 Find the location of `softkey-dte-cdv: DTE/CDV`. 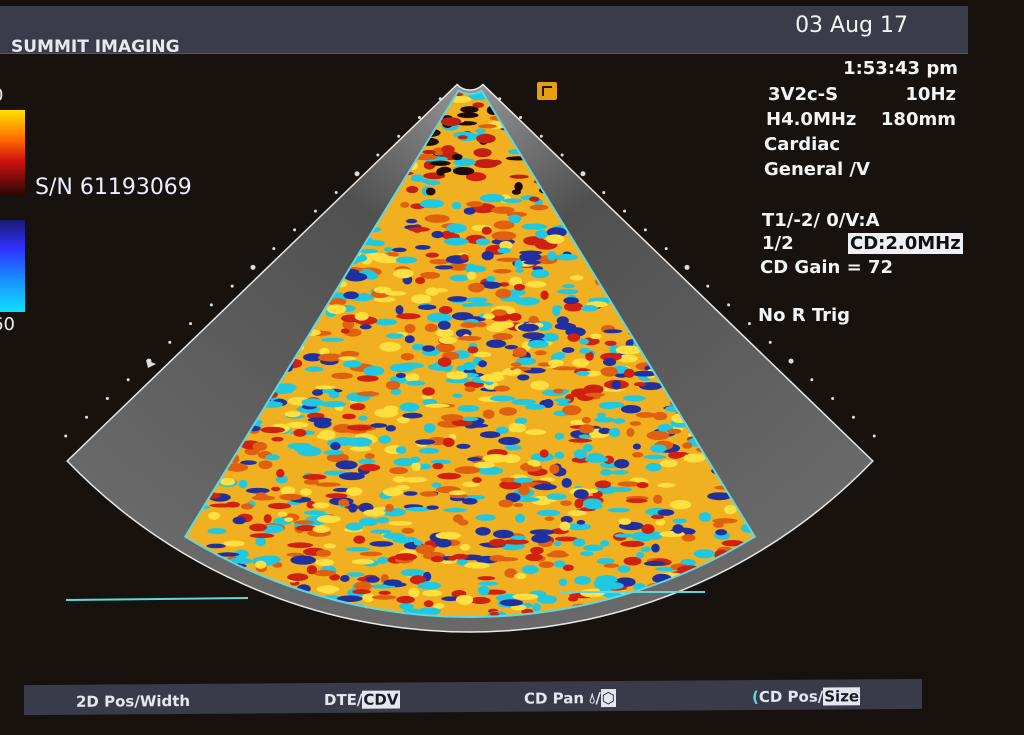

softkey-dte-cdv: DTE/CDV is located at coordinates (362, 699).